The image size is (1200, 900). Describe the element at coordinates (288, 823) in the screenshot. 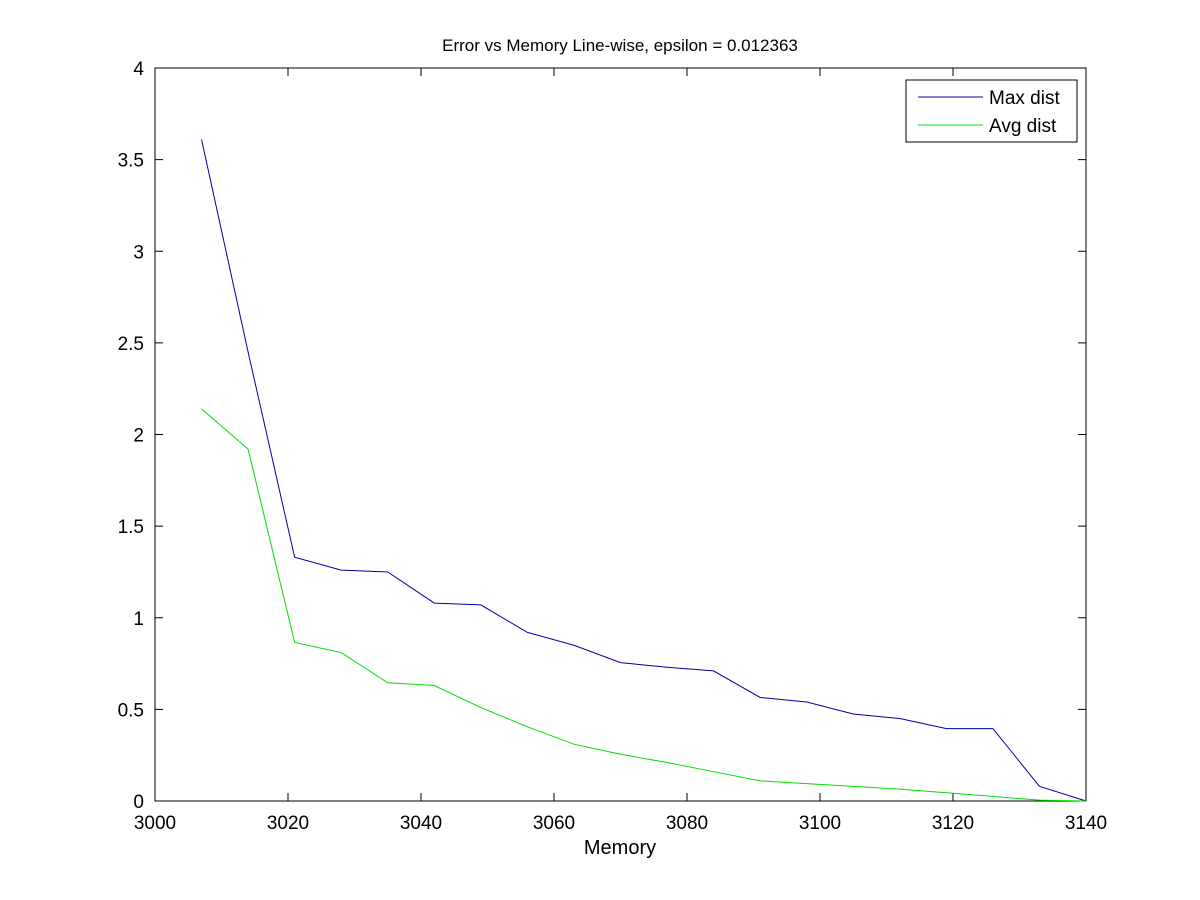

I see `x-tick-label: 3020` at that location.